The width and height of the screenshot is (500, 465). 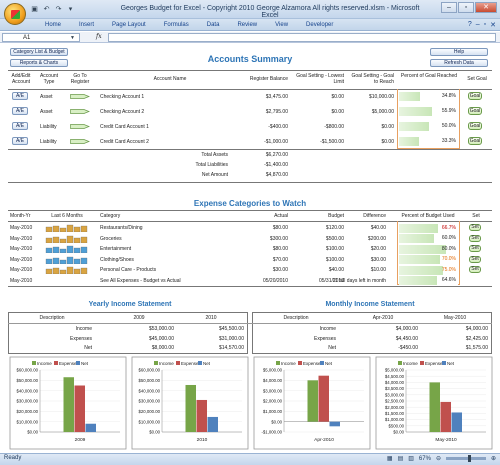 What do you see at coordinates (449, 7) in the screenshot?
I see `minimize-icon: –` at bounding box center [449, 7].